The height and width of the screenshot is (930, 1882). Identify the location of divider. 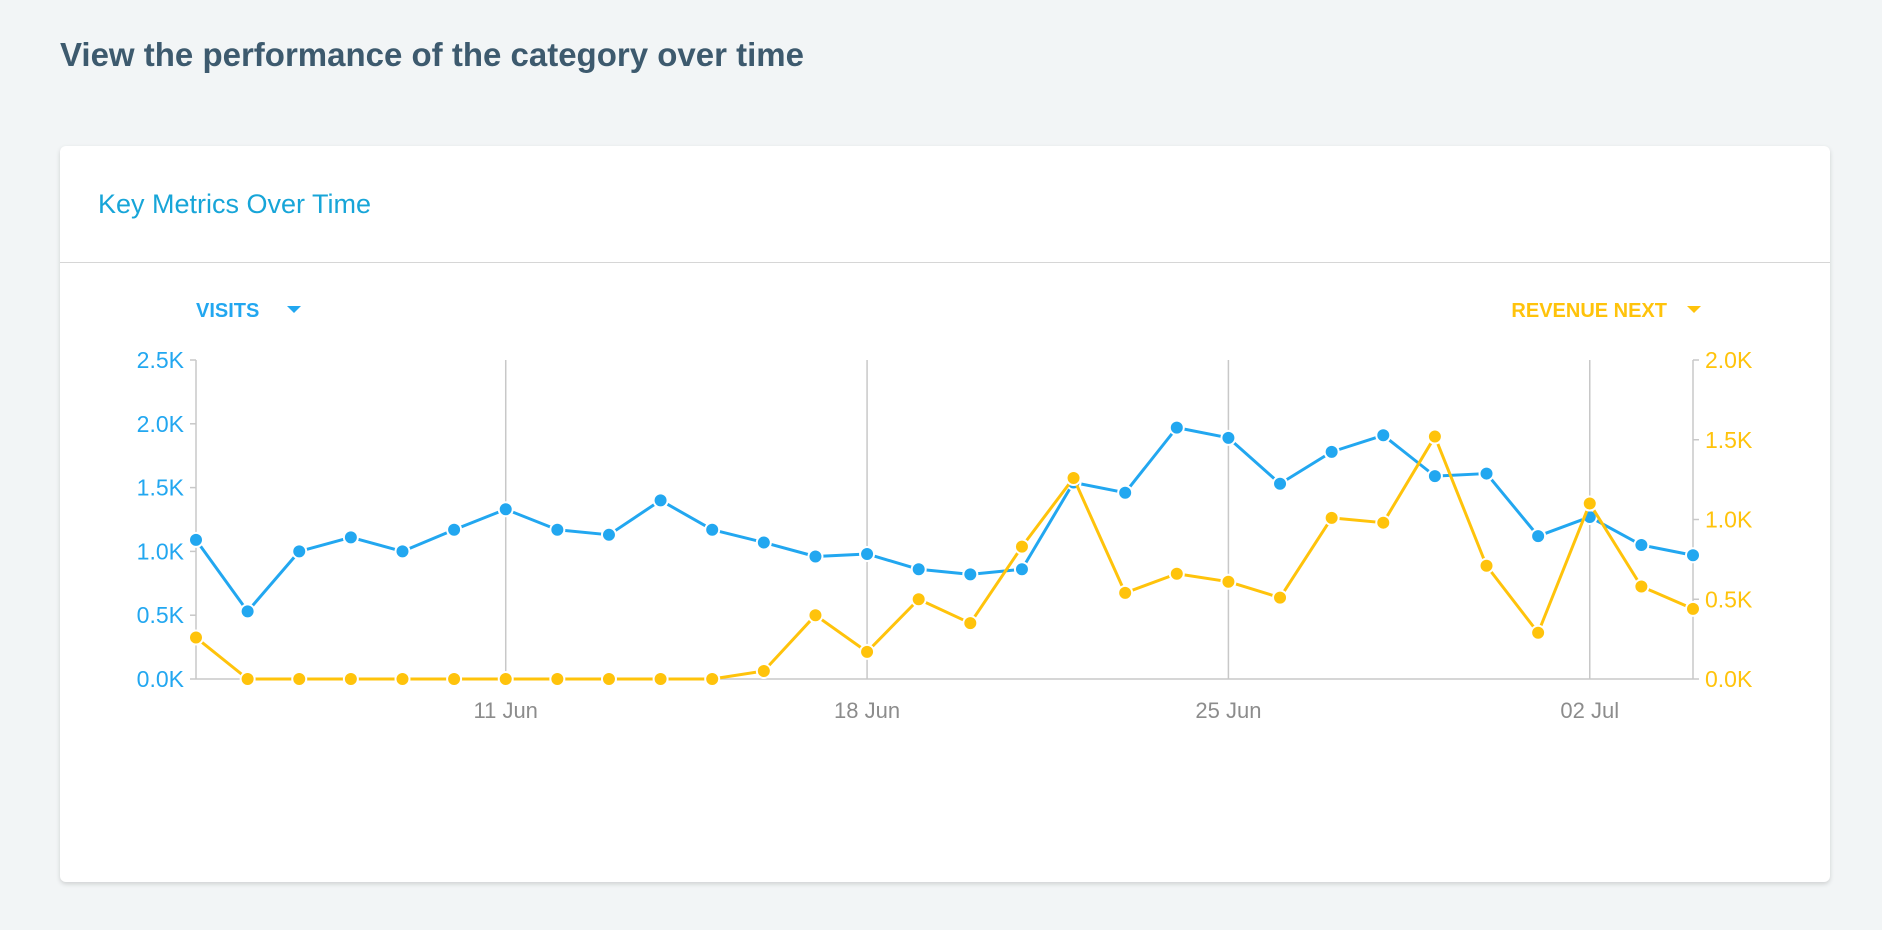
(945, 262).